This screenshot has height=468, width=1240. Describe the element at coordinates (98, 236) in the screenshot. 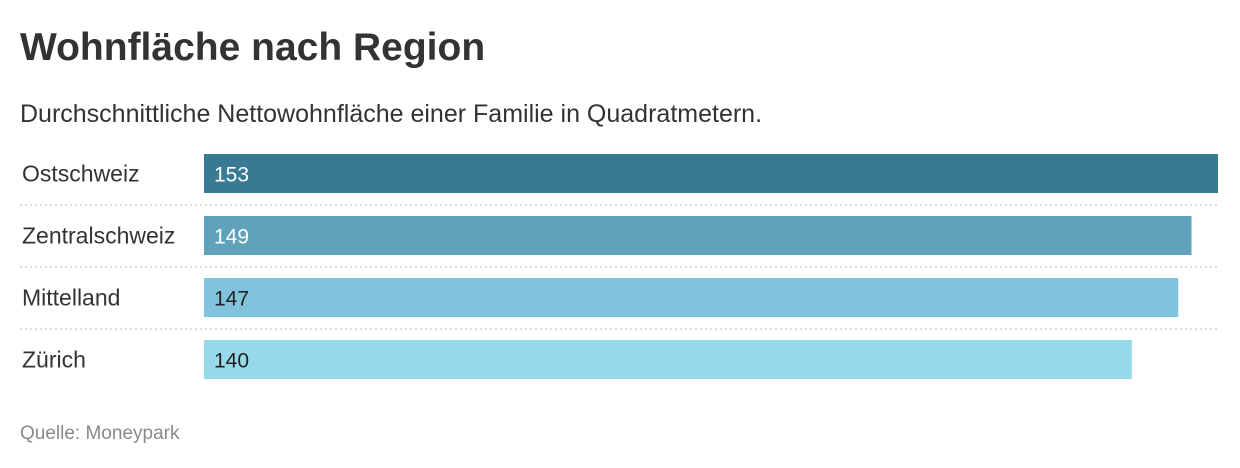

I see `category-label: Zentralschweiz` at that location.